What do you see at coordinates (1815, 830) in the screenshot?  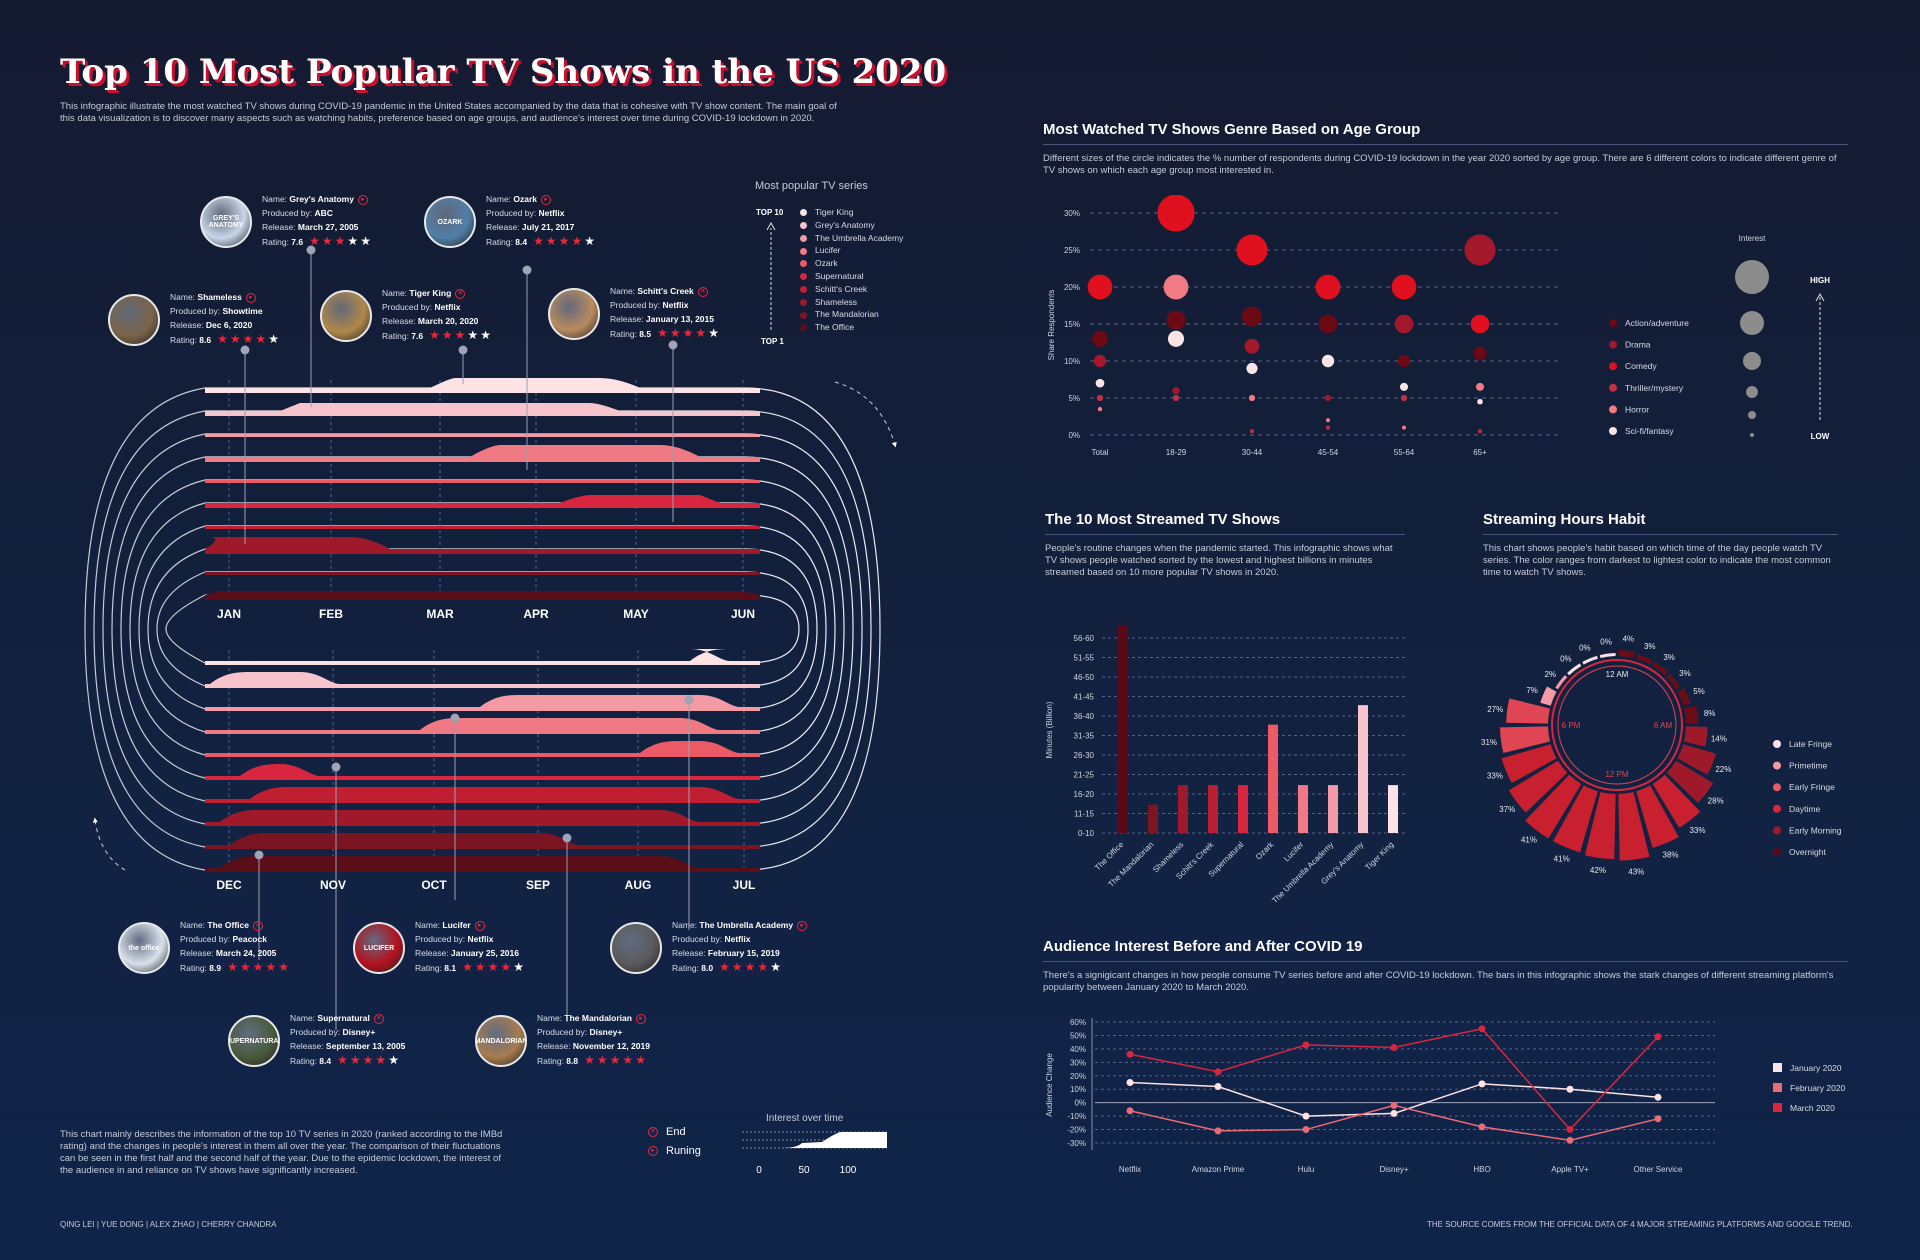 I see `legend-label: Early Morning` at bounding box center [1815, 830].